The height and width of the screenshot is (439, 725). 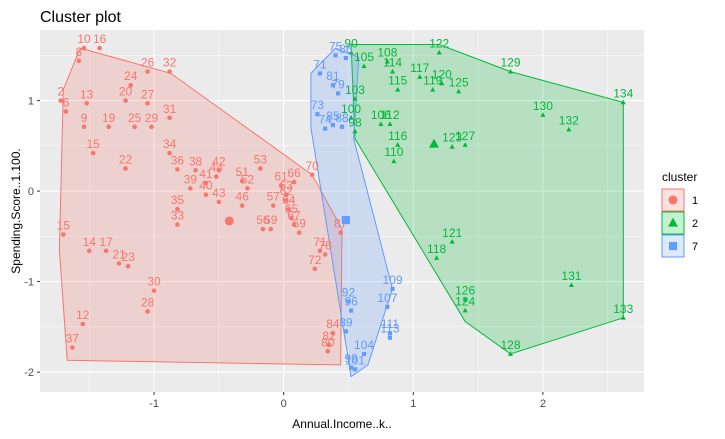 What do you see at coordinates (191, 179) in the screenshot?
I see `point-label: 39` at bounding box center [191, 179].